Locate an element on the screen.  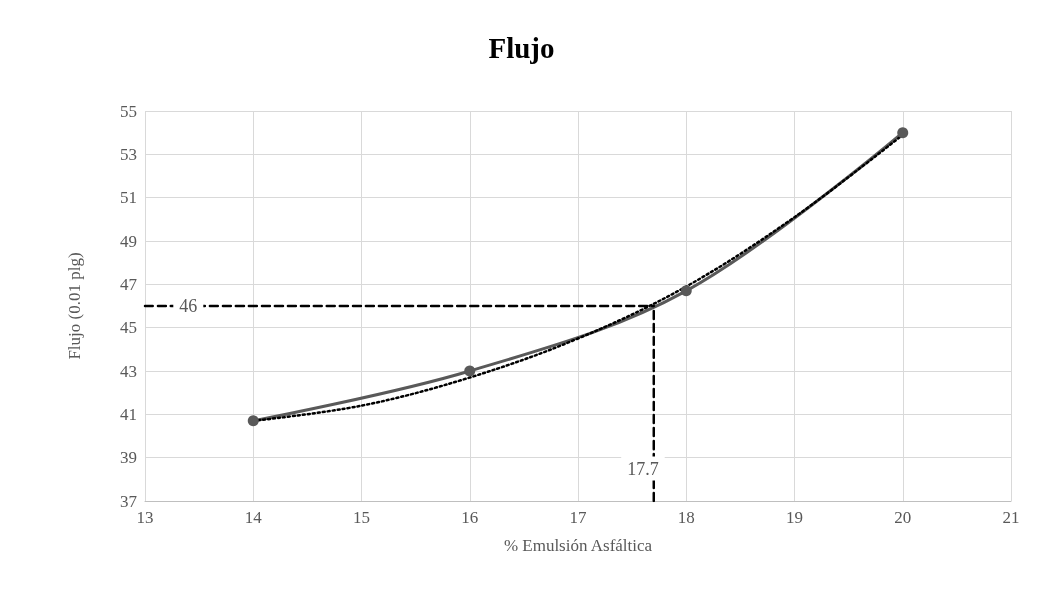
x-tick-label: 20 is located at coordinates (903, 517).